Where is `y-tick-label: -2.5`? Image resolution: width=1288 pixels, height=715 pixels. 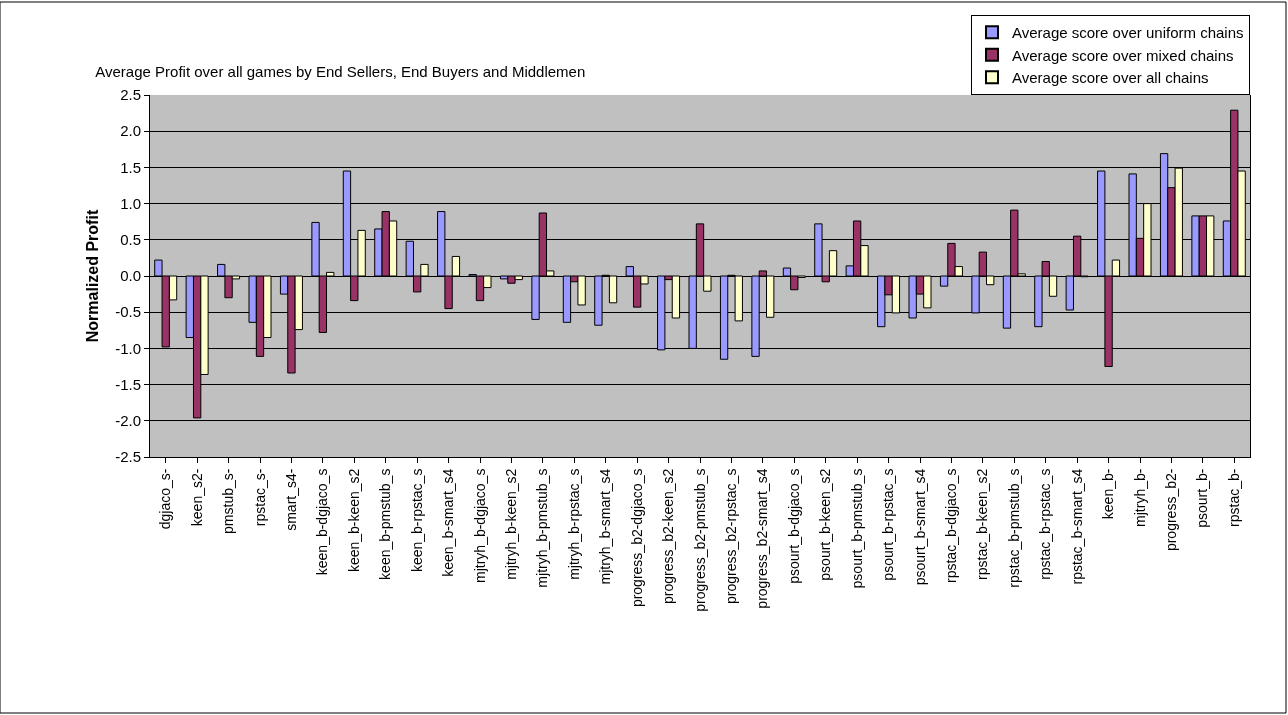 y-tick-label: -2.5 is located at coordinates (128, 457).